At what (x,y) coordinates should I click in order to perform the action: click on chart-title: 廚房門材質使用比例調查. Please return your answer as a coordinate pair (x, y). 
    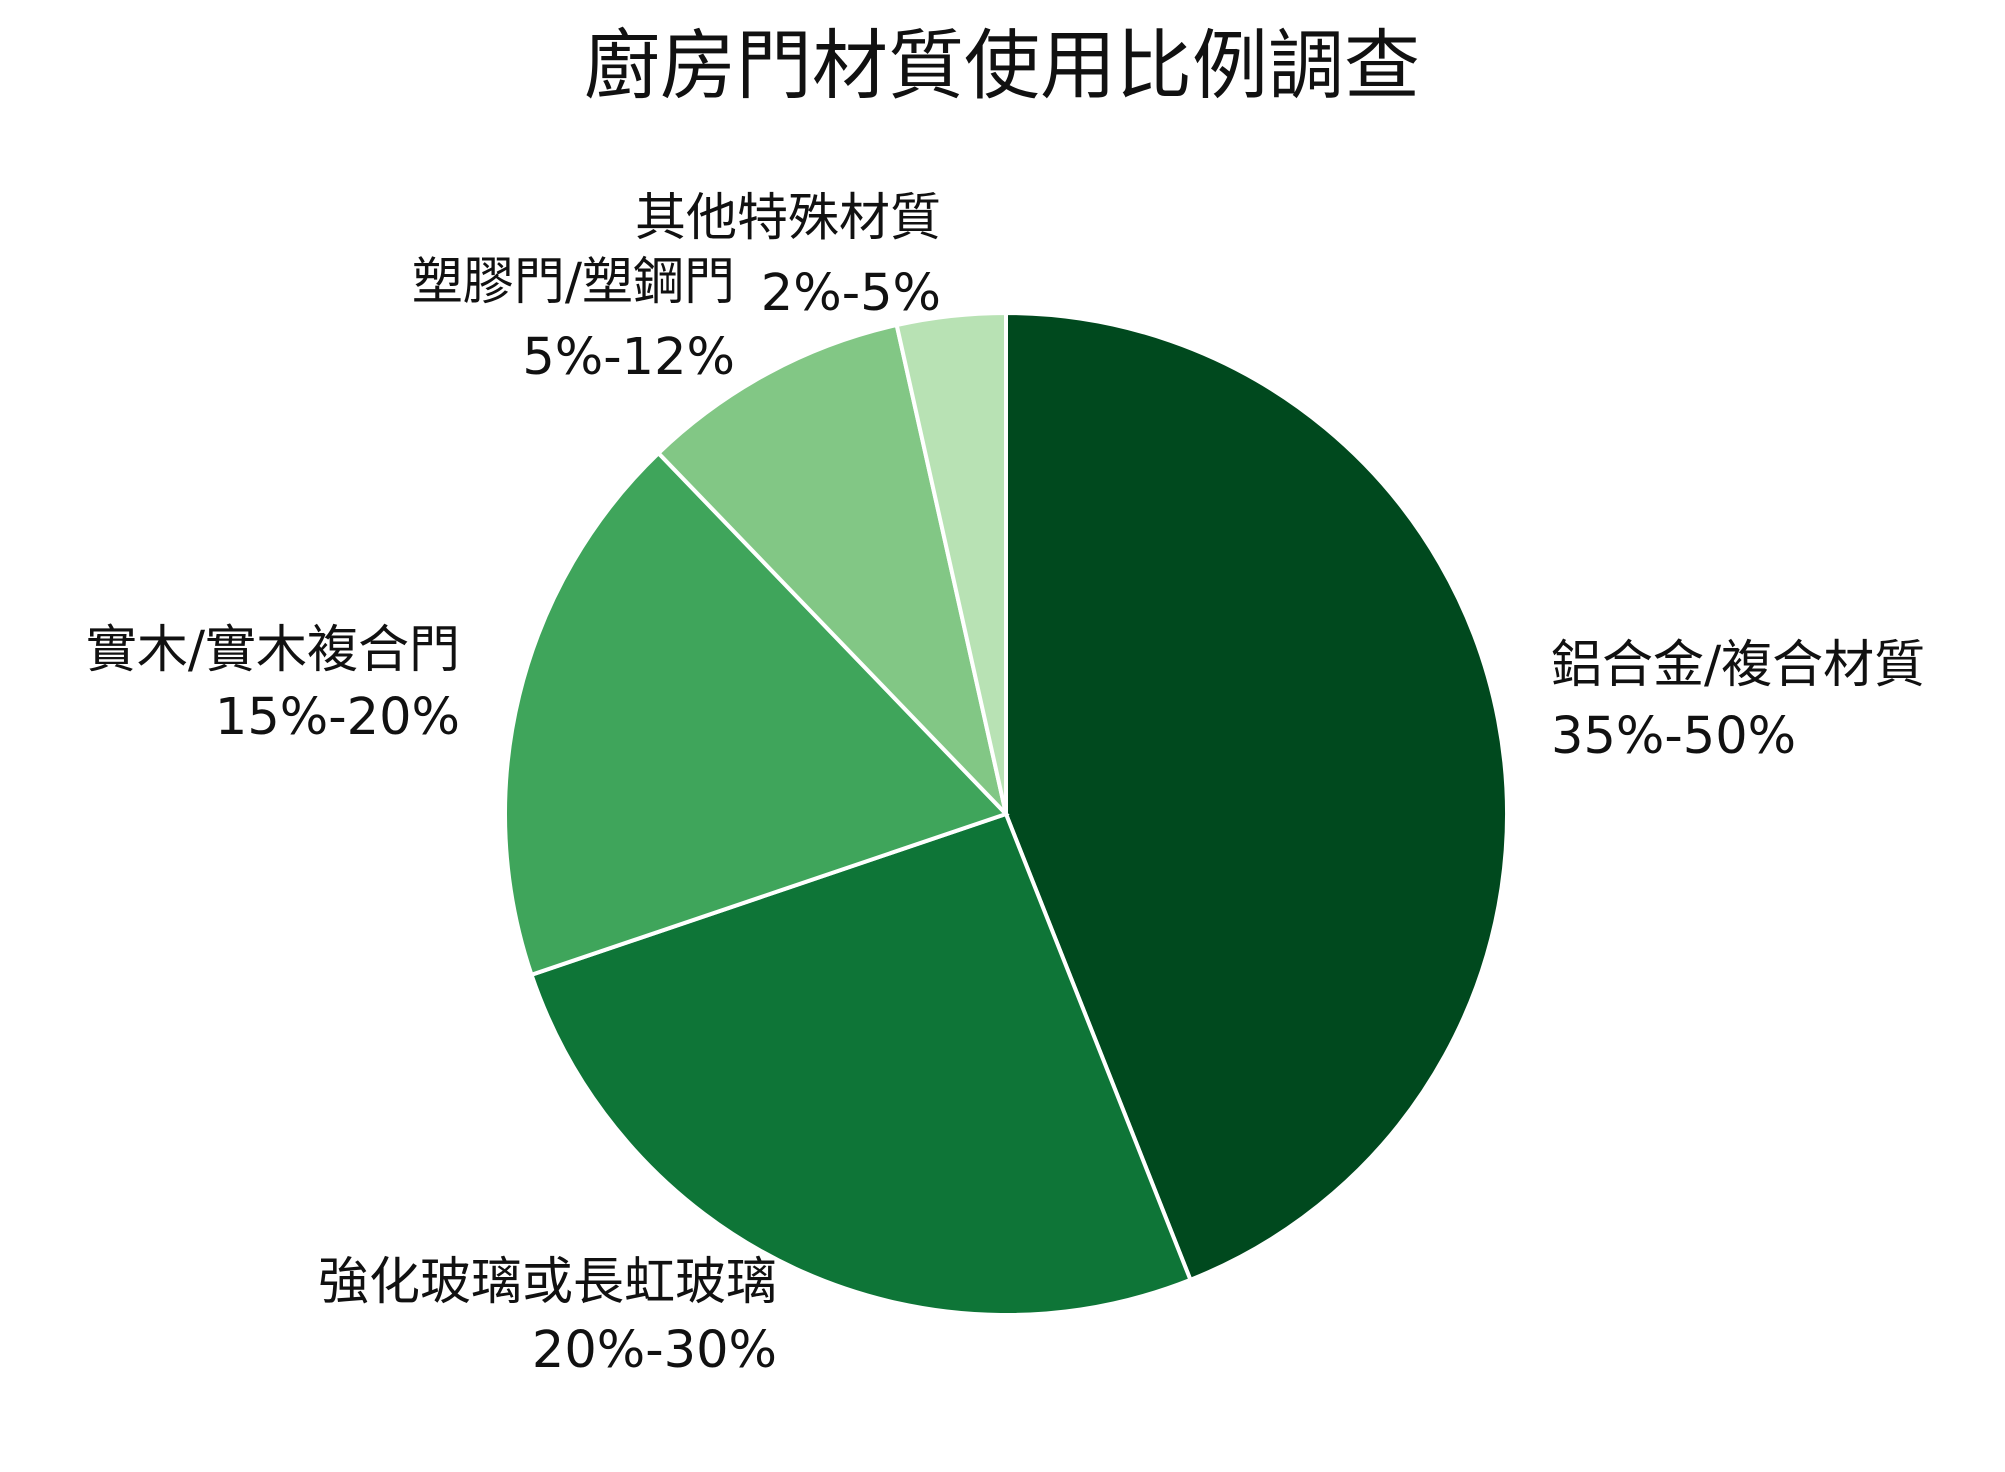
    Looking at the image, I should click on (1002, 65).